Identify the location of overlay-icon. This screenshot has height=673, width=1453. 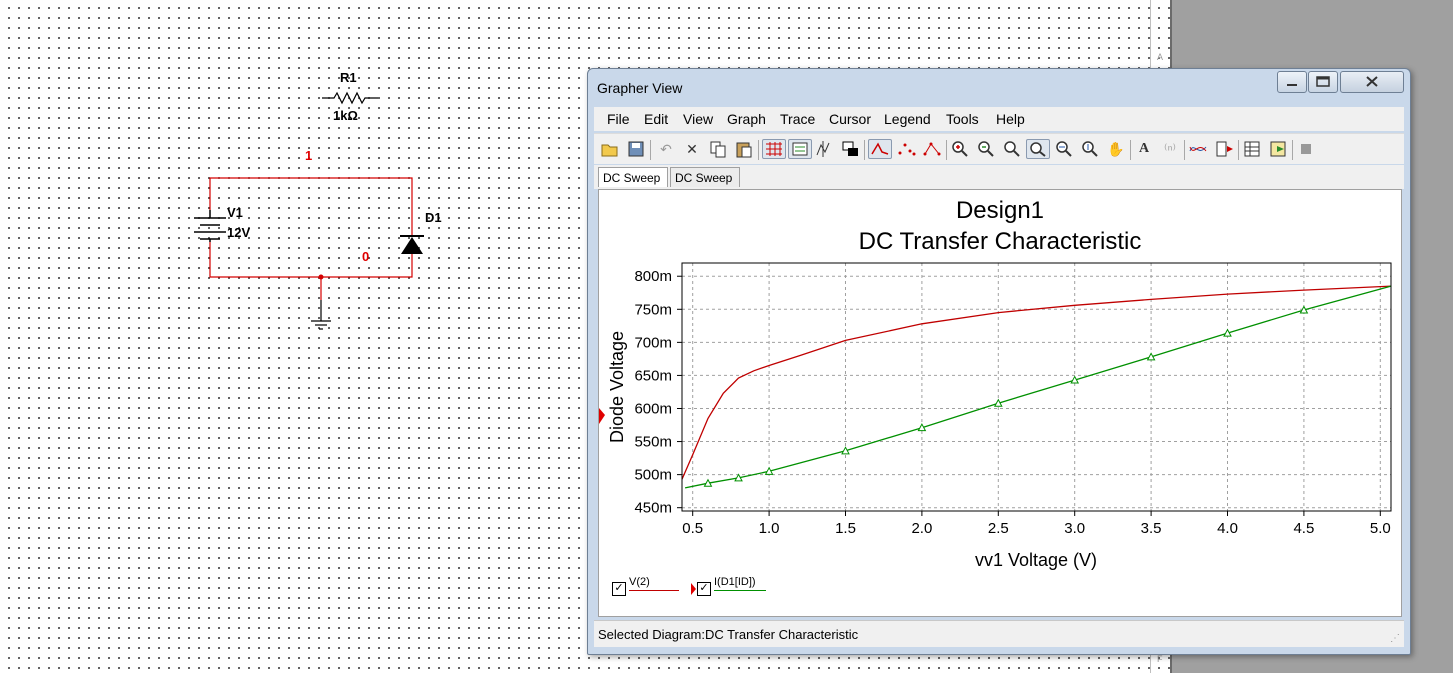
(850, 149).